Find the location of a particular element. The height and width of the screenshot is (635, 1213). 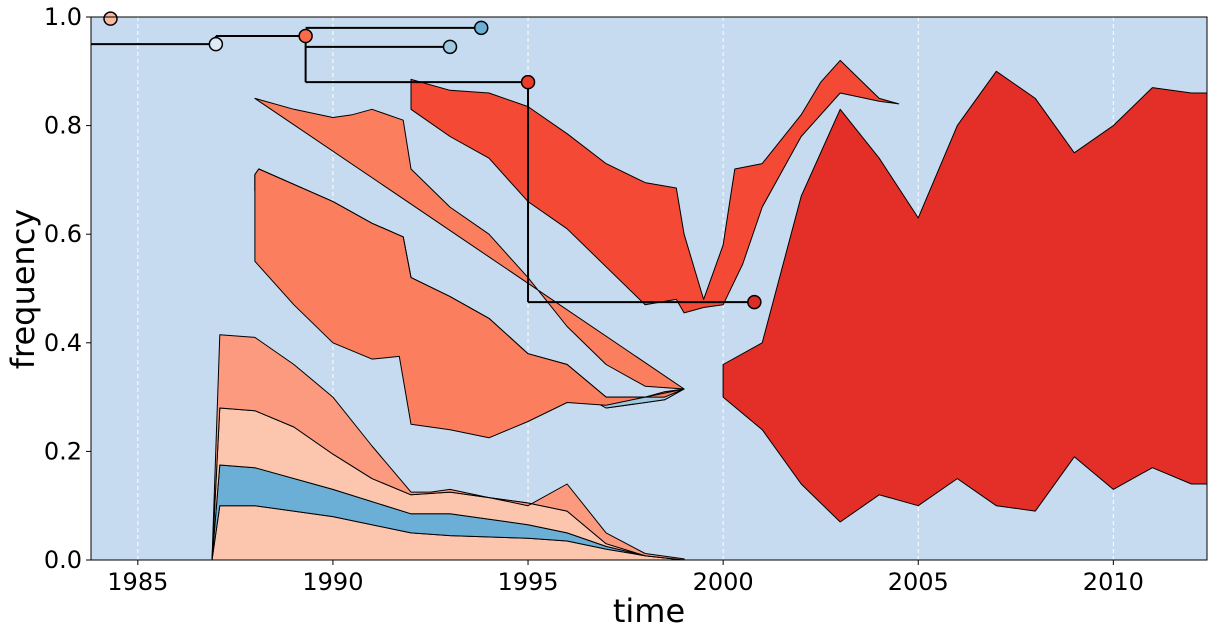

x-axis-ticks: 1985 1990 1995 2000 2005 2010 is located at coordinates (625, 578).